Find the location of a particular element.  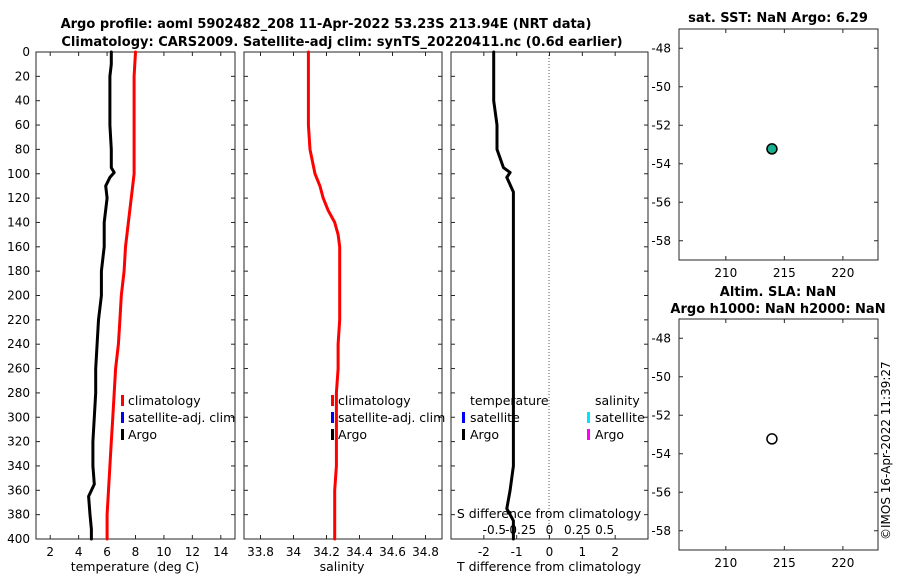

legend-swatch-s-satellite is located at coordinates (588, 417).